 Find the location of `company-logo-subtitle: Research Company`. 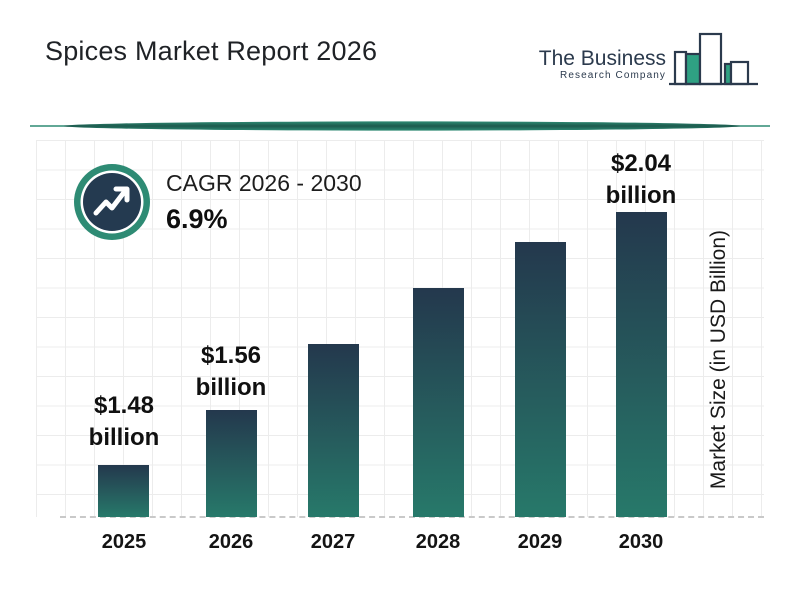

company-logo-subtitle: Research Company is located at coordinates (613, 75).